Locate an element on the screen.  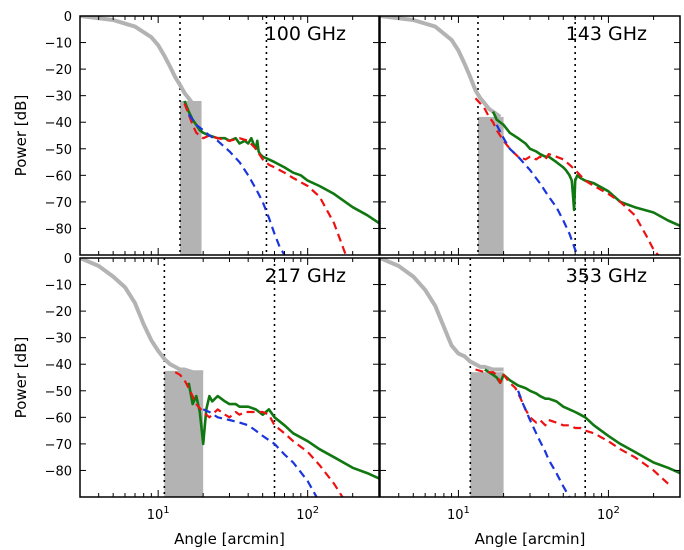
panel-label: 217 GHz is located at coordinates (305, 276).